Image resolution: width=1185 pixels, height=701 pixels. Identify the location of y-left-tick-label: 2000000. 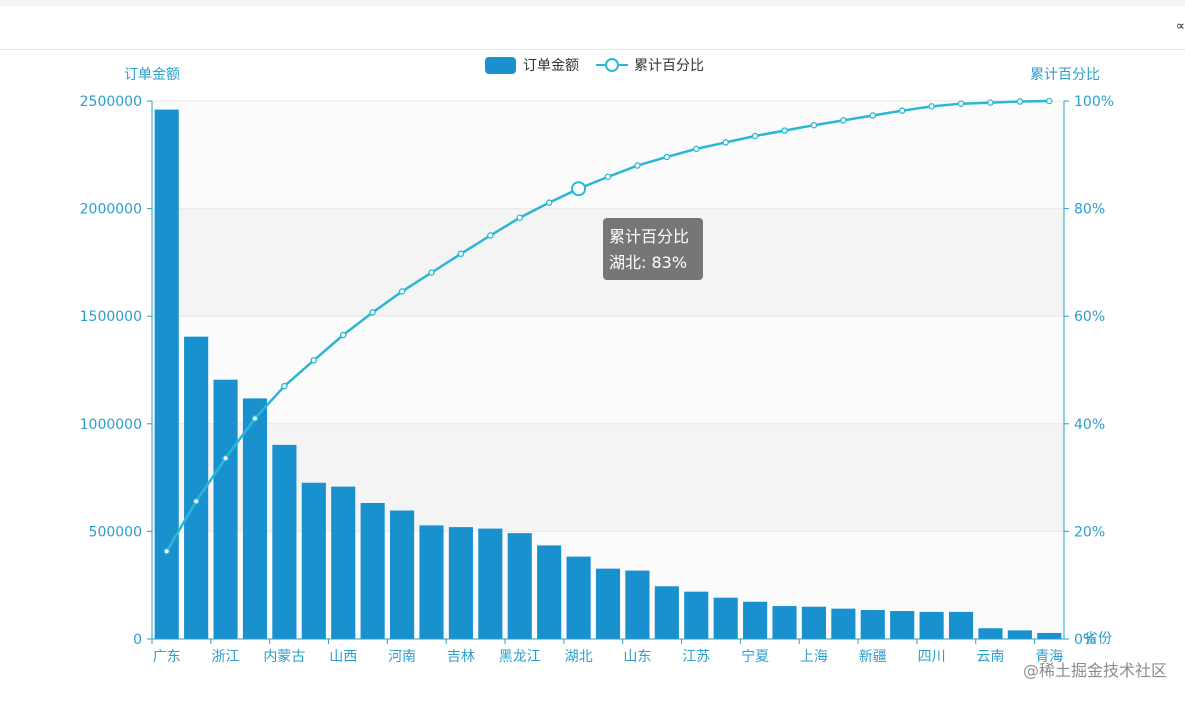
(111, 210).